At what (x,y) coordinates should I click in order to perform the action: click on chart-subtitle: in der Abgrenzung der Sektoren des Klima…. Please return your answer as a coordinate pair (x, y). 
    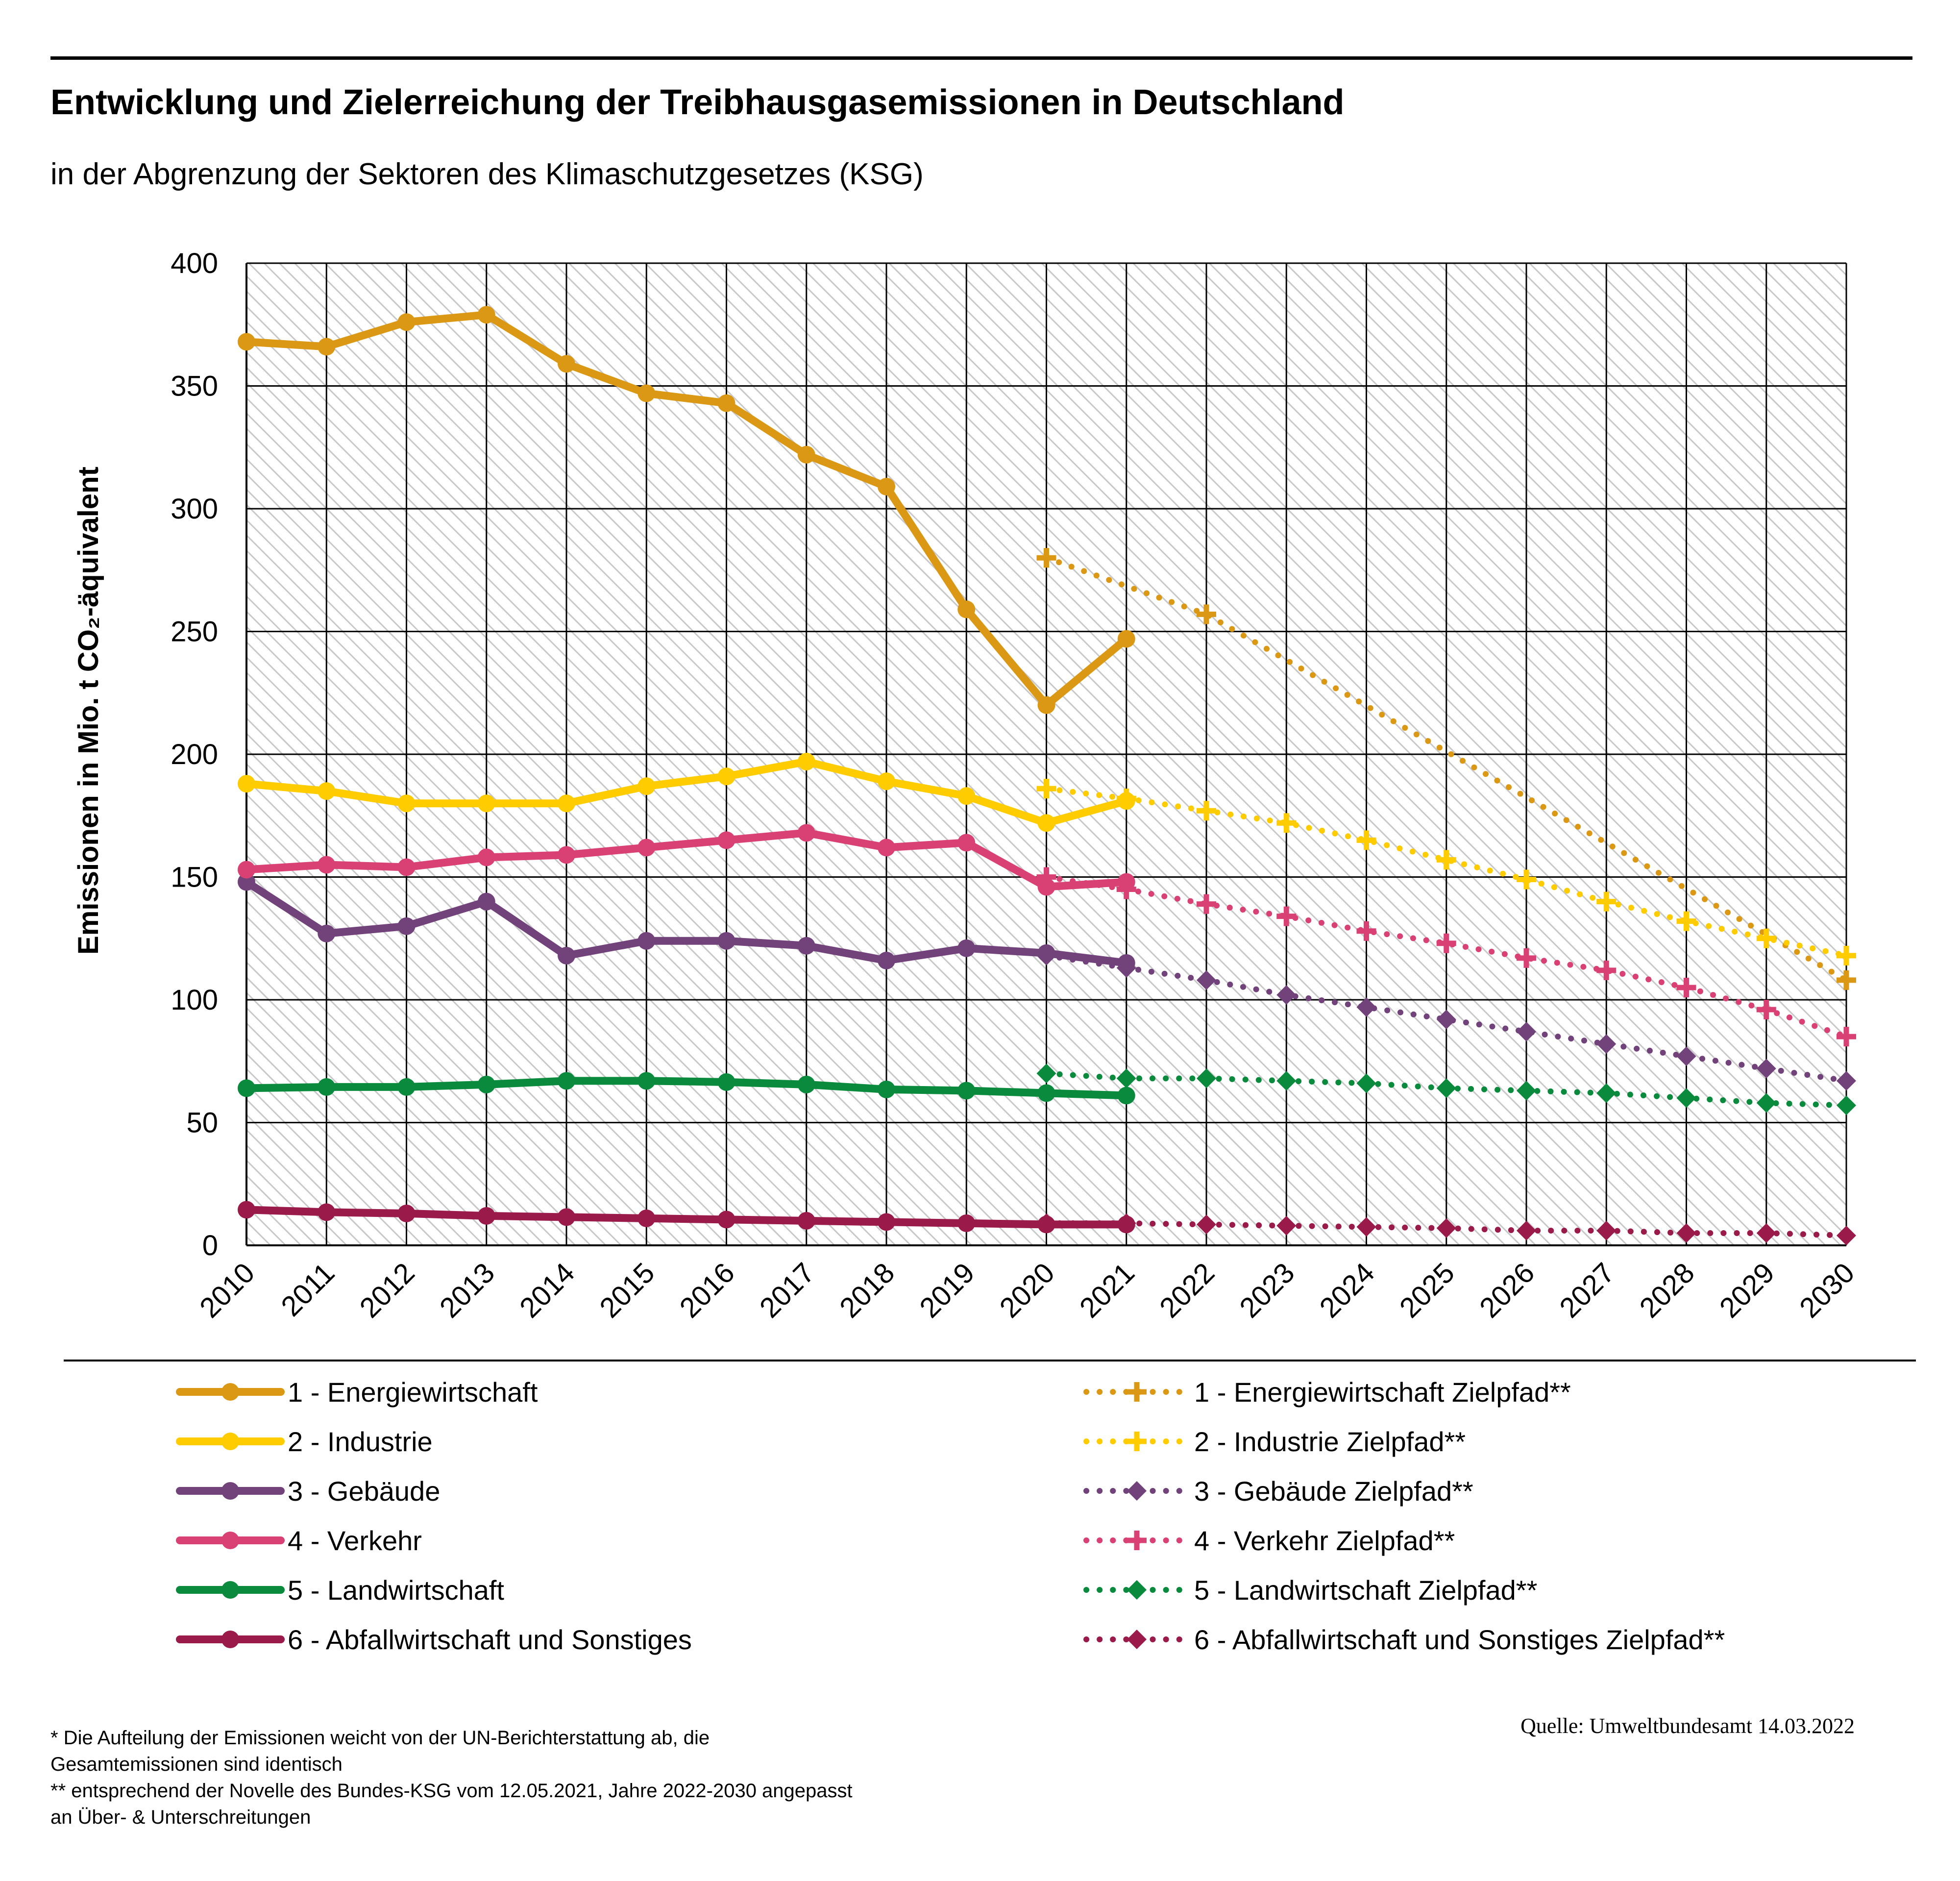
    Looking at the image, I should click on (487, 174).